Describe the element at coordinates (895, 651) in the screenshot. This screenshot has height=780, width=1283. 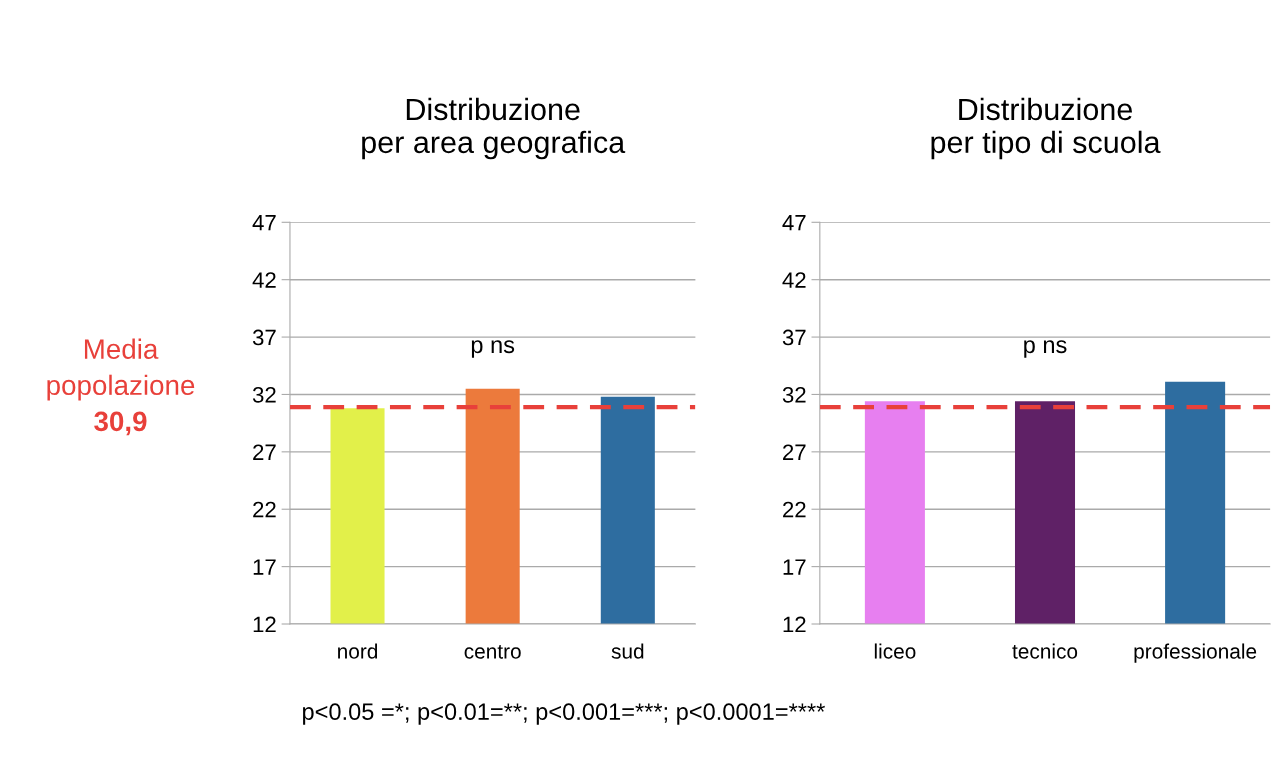
I see `x-tick-label: liceo` at that location.